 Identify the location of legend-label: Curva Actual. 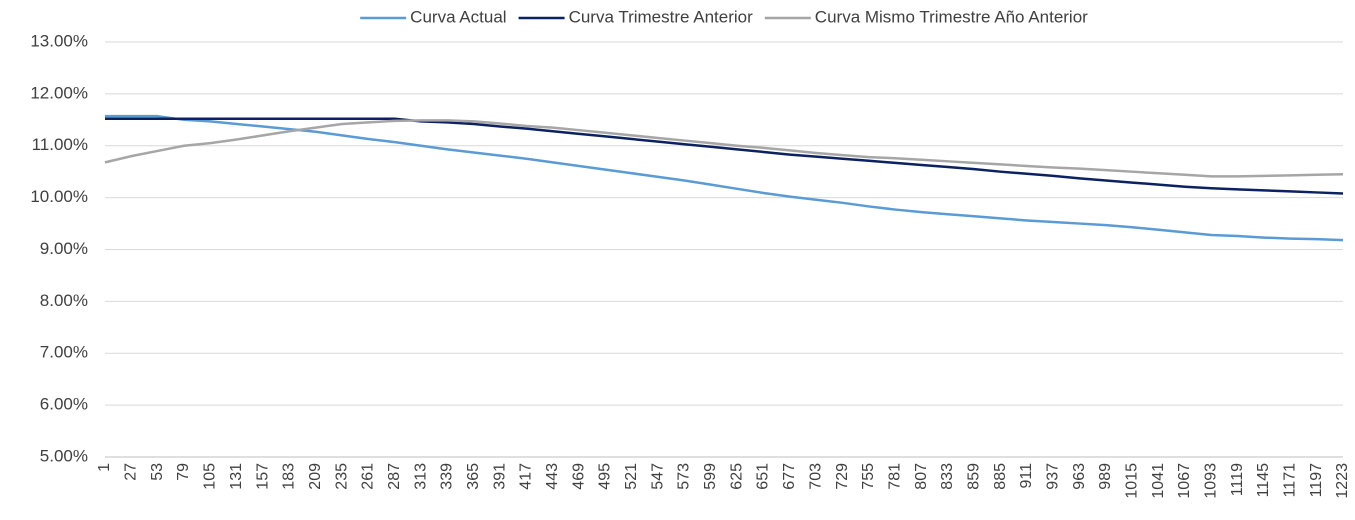
(458, 16).